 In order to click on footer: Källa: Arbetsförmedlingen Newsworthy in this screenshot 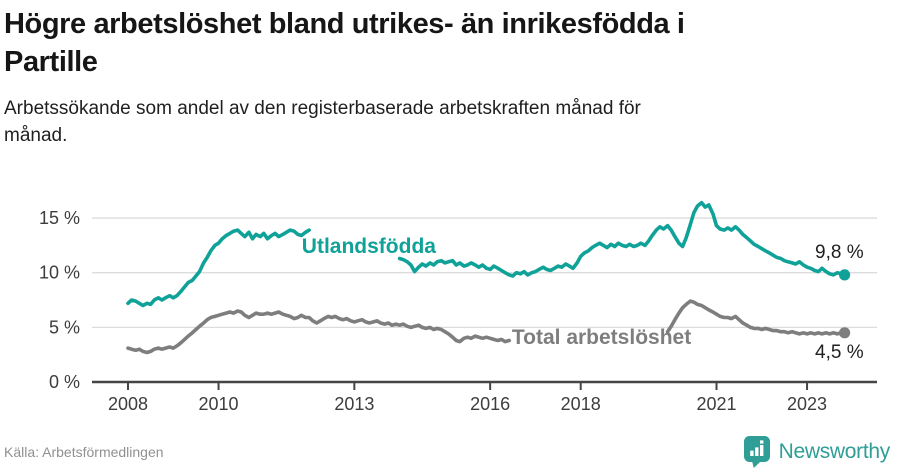, I will do `click(447, 451)`.